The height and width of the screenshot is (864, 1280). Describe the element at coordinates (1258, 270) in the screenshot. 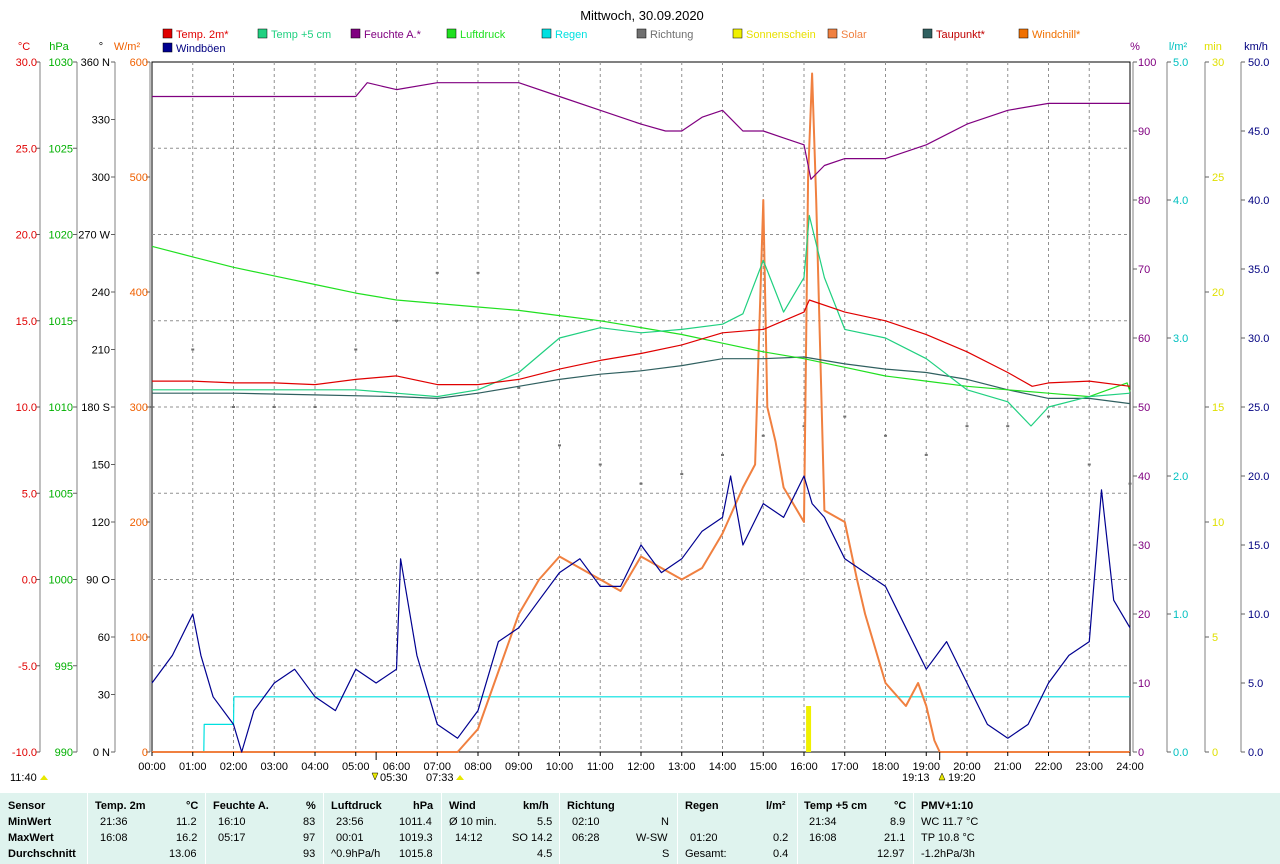

I see `wind-tick-label: 35.0` at that location.